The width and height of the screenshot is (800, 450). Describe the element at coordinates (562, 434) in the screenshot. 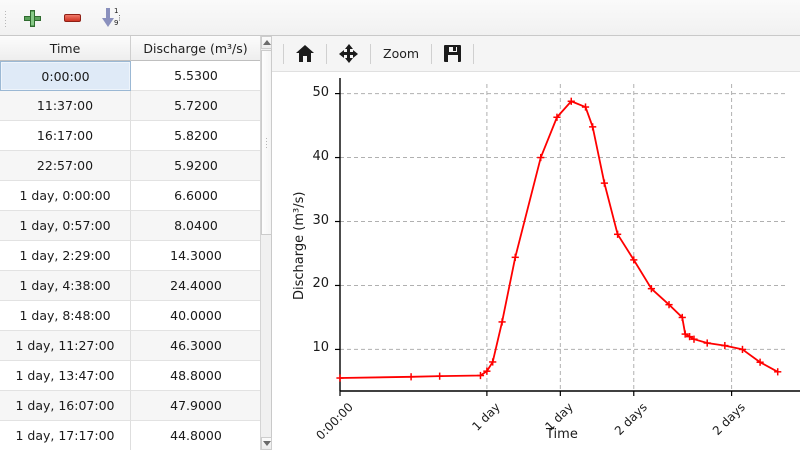

I see `x-axis-title: Time` at that location.